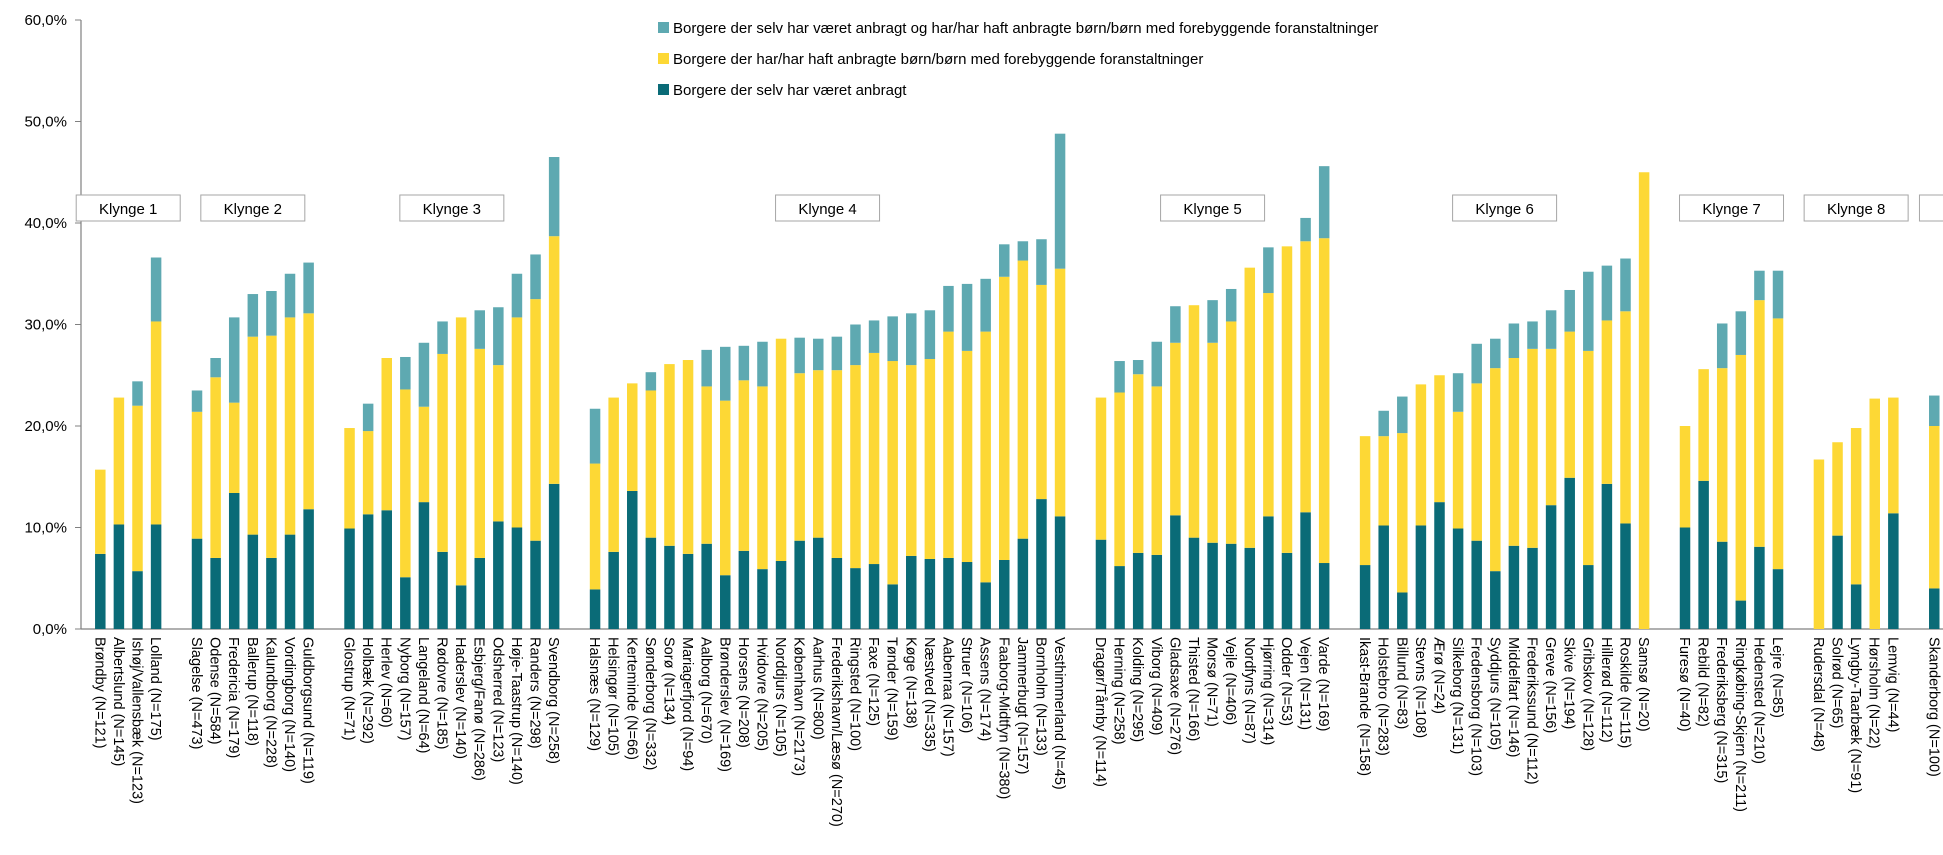 Image resolution: width=1943 pixels, height=855 pixels. What do you see at coordinates (910, 682) in the screenshot?
I see `x-category-label: Køge (N=138)` at bounding box center [910, 682].